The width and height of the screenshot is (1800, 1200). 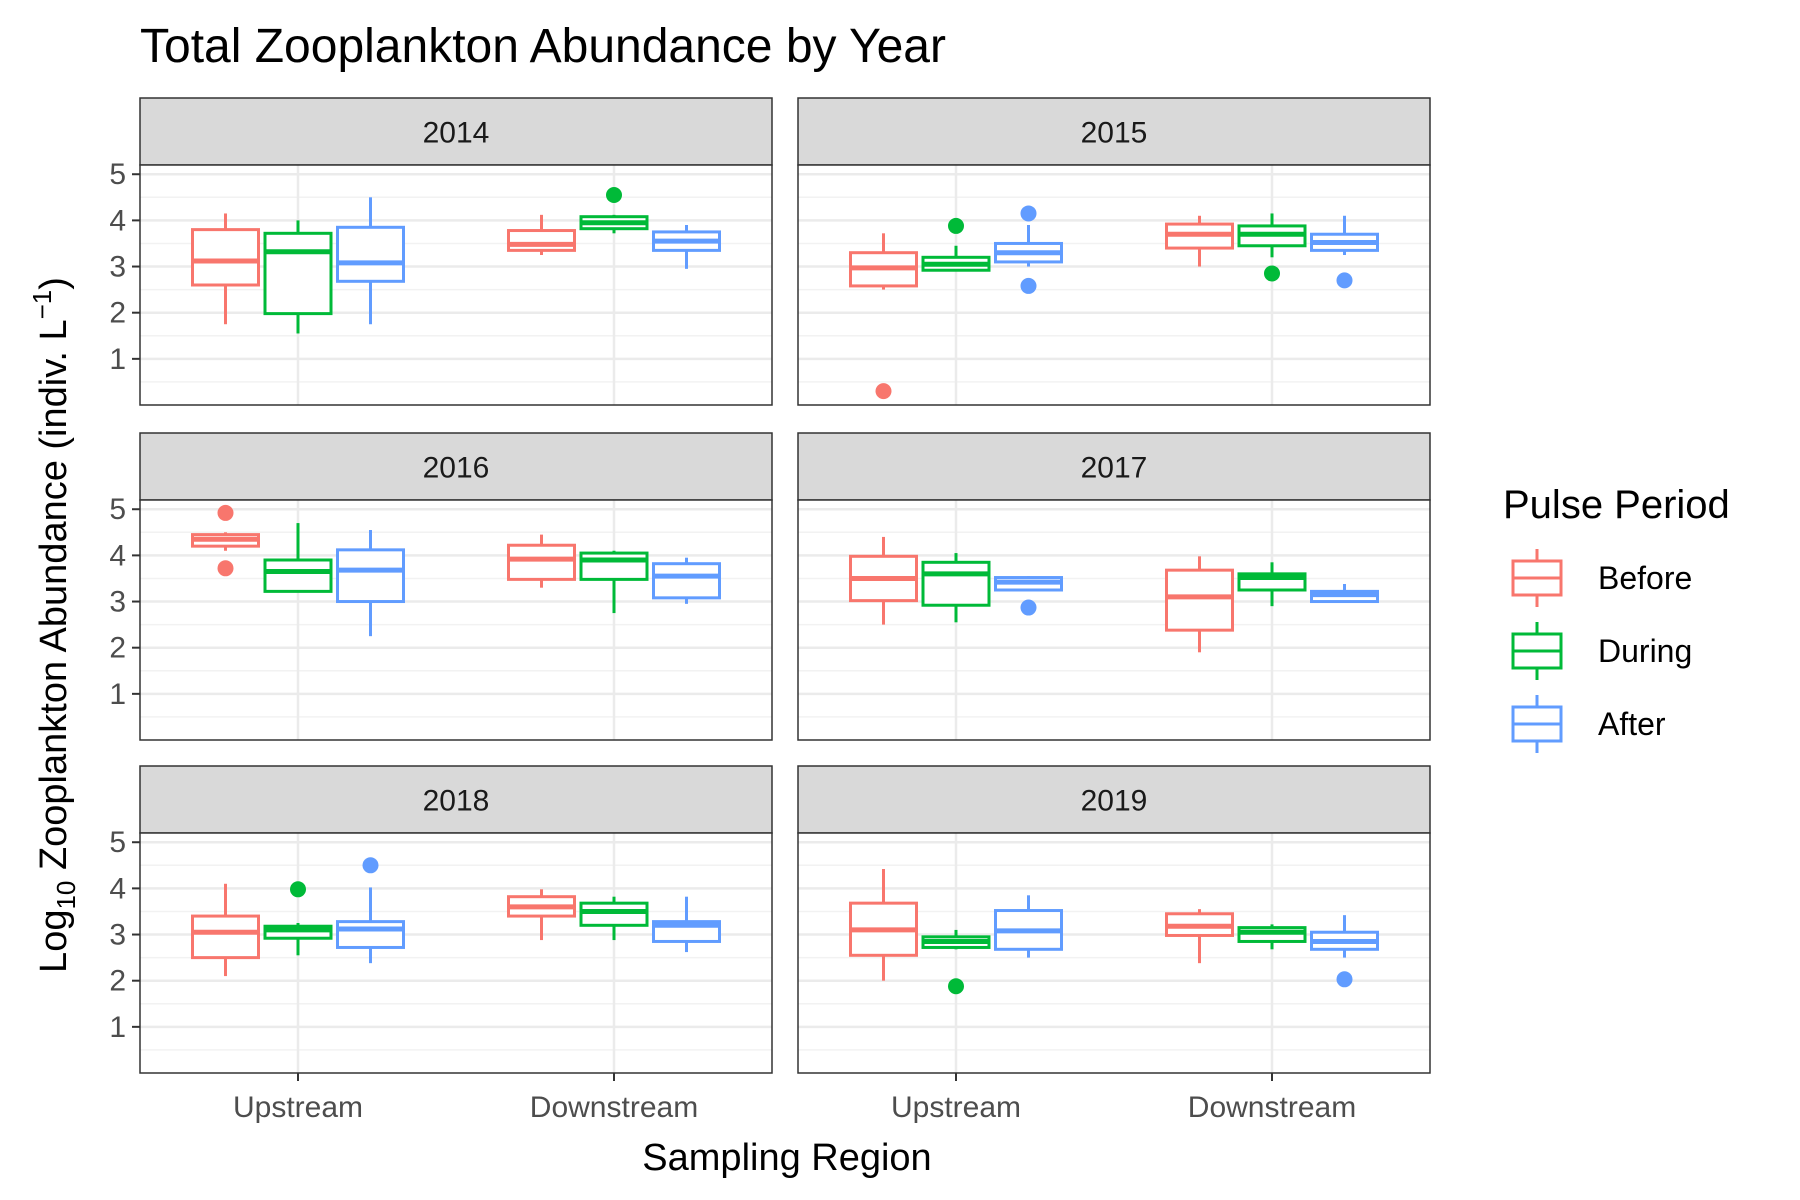 I want to click on y-axis-title-main: Zooplankton Abundance (indiv. L, so click(x=54, y=599).